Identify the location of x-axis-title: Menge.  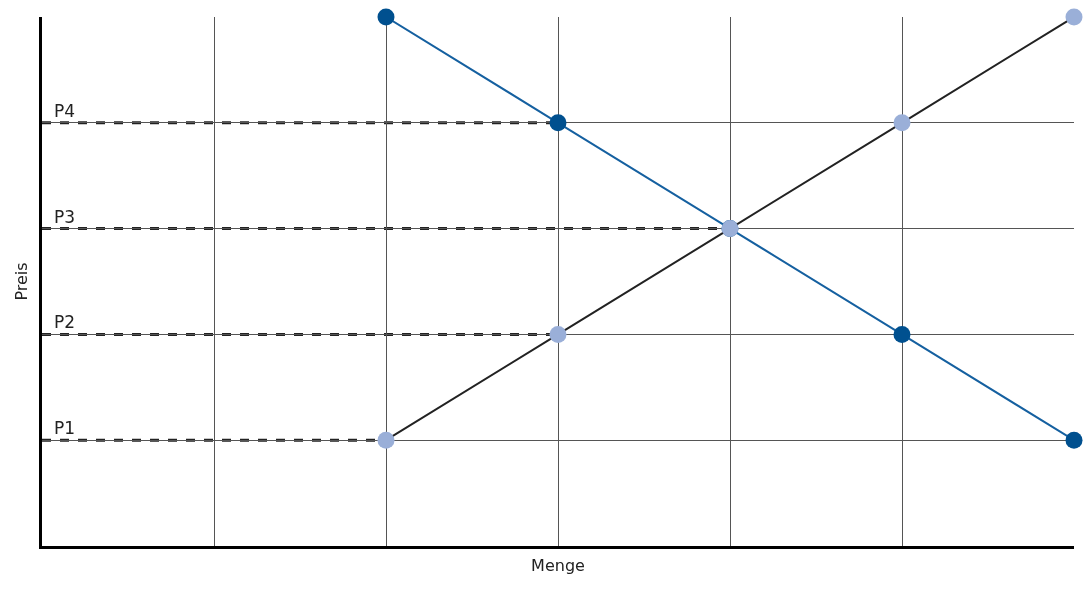
(558, 565).